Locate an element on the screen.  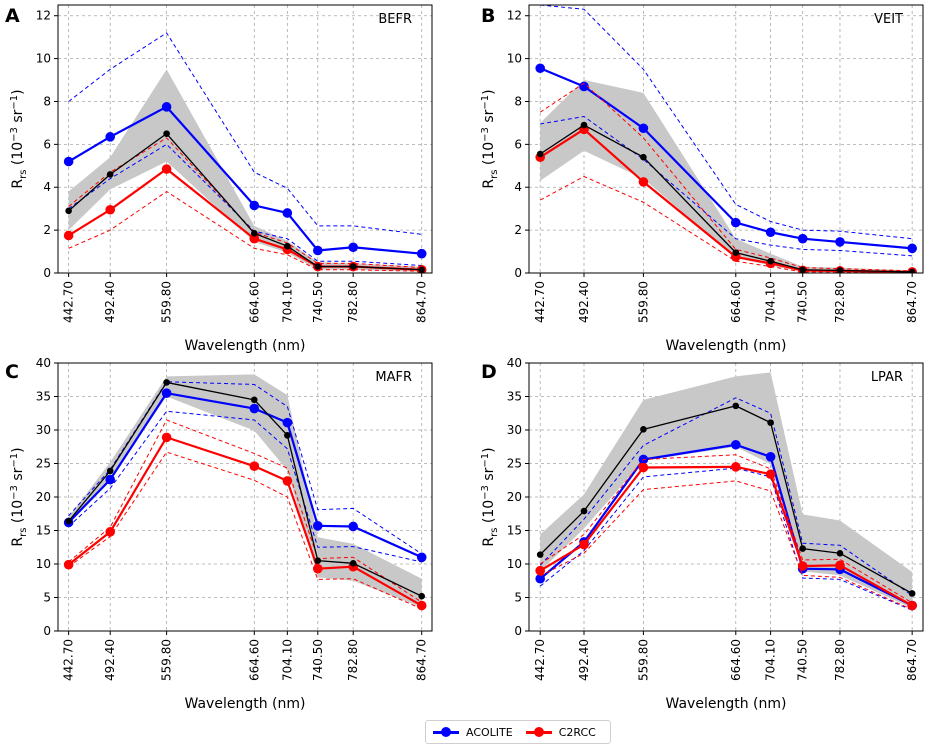
site-label: MAFR is located at coordinates (393, 377).